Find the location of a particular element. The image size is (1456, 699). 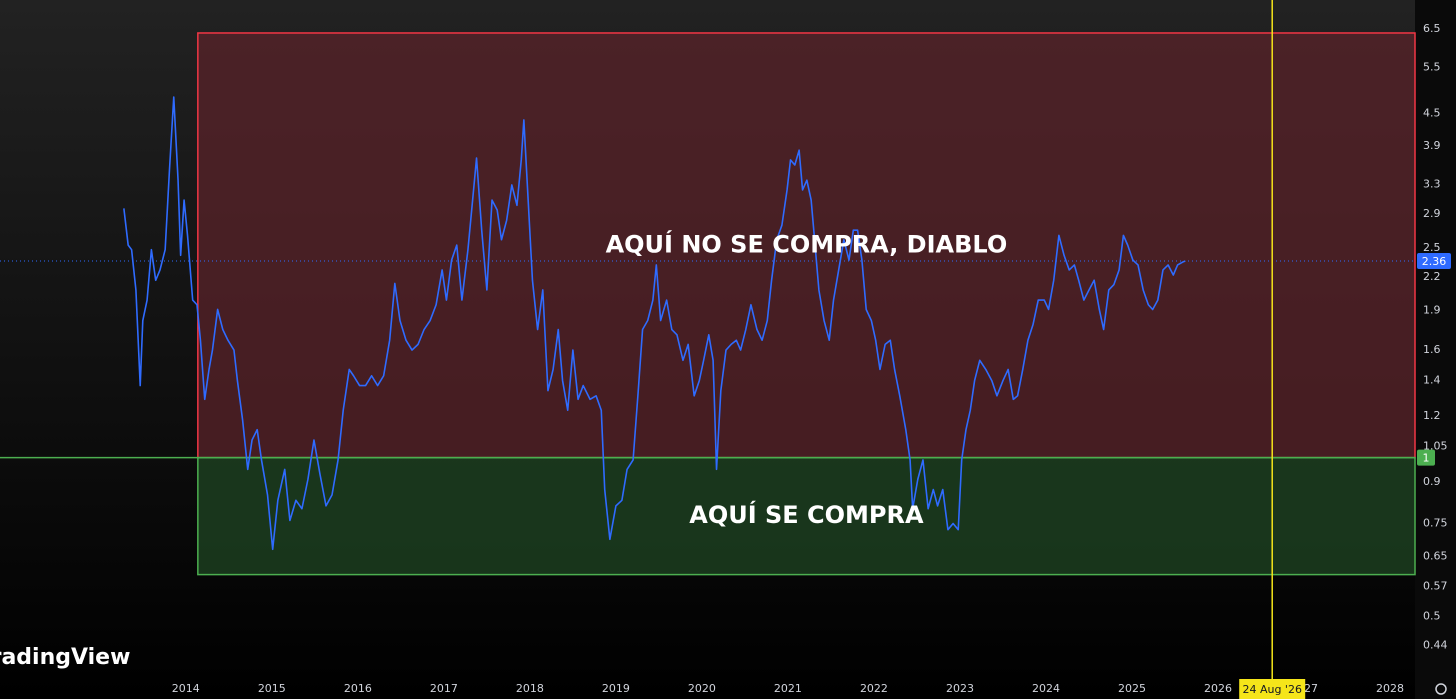

price-axis is located at coordinates (1435, 349).